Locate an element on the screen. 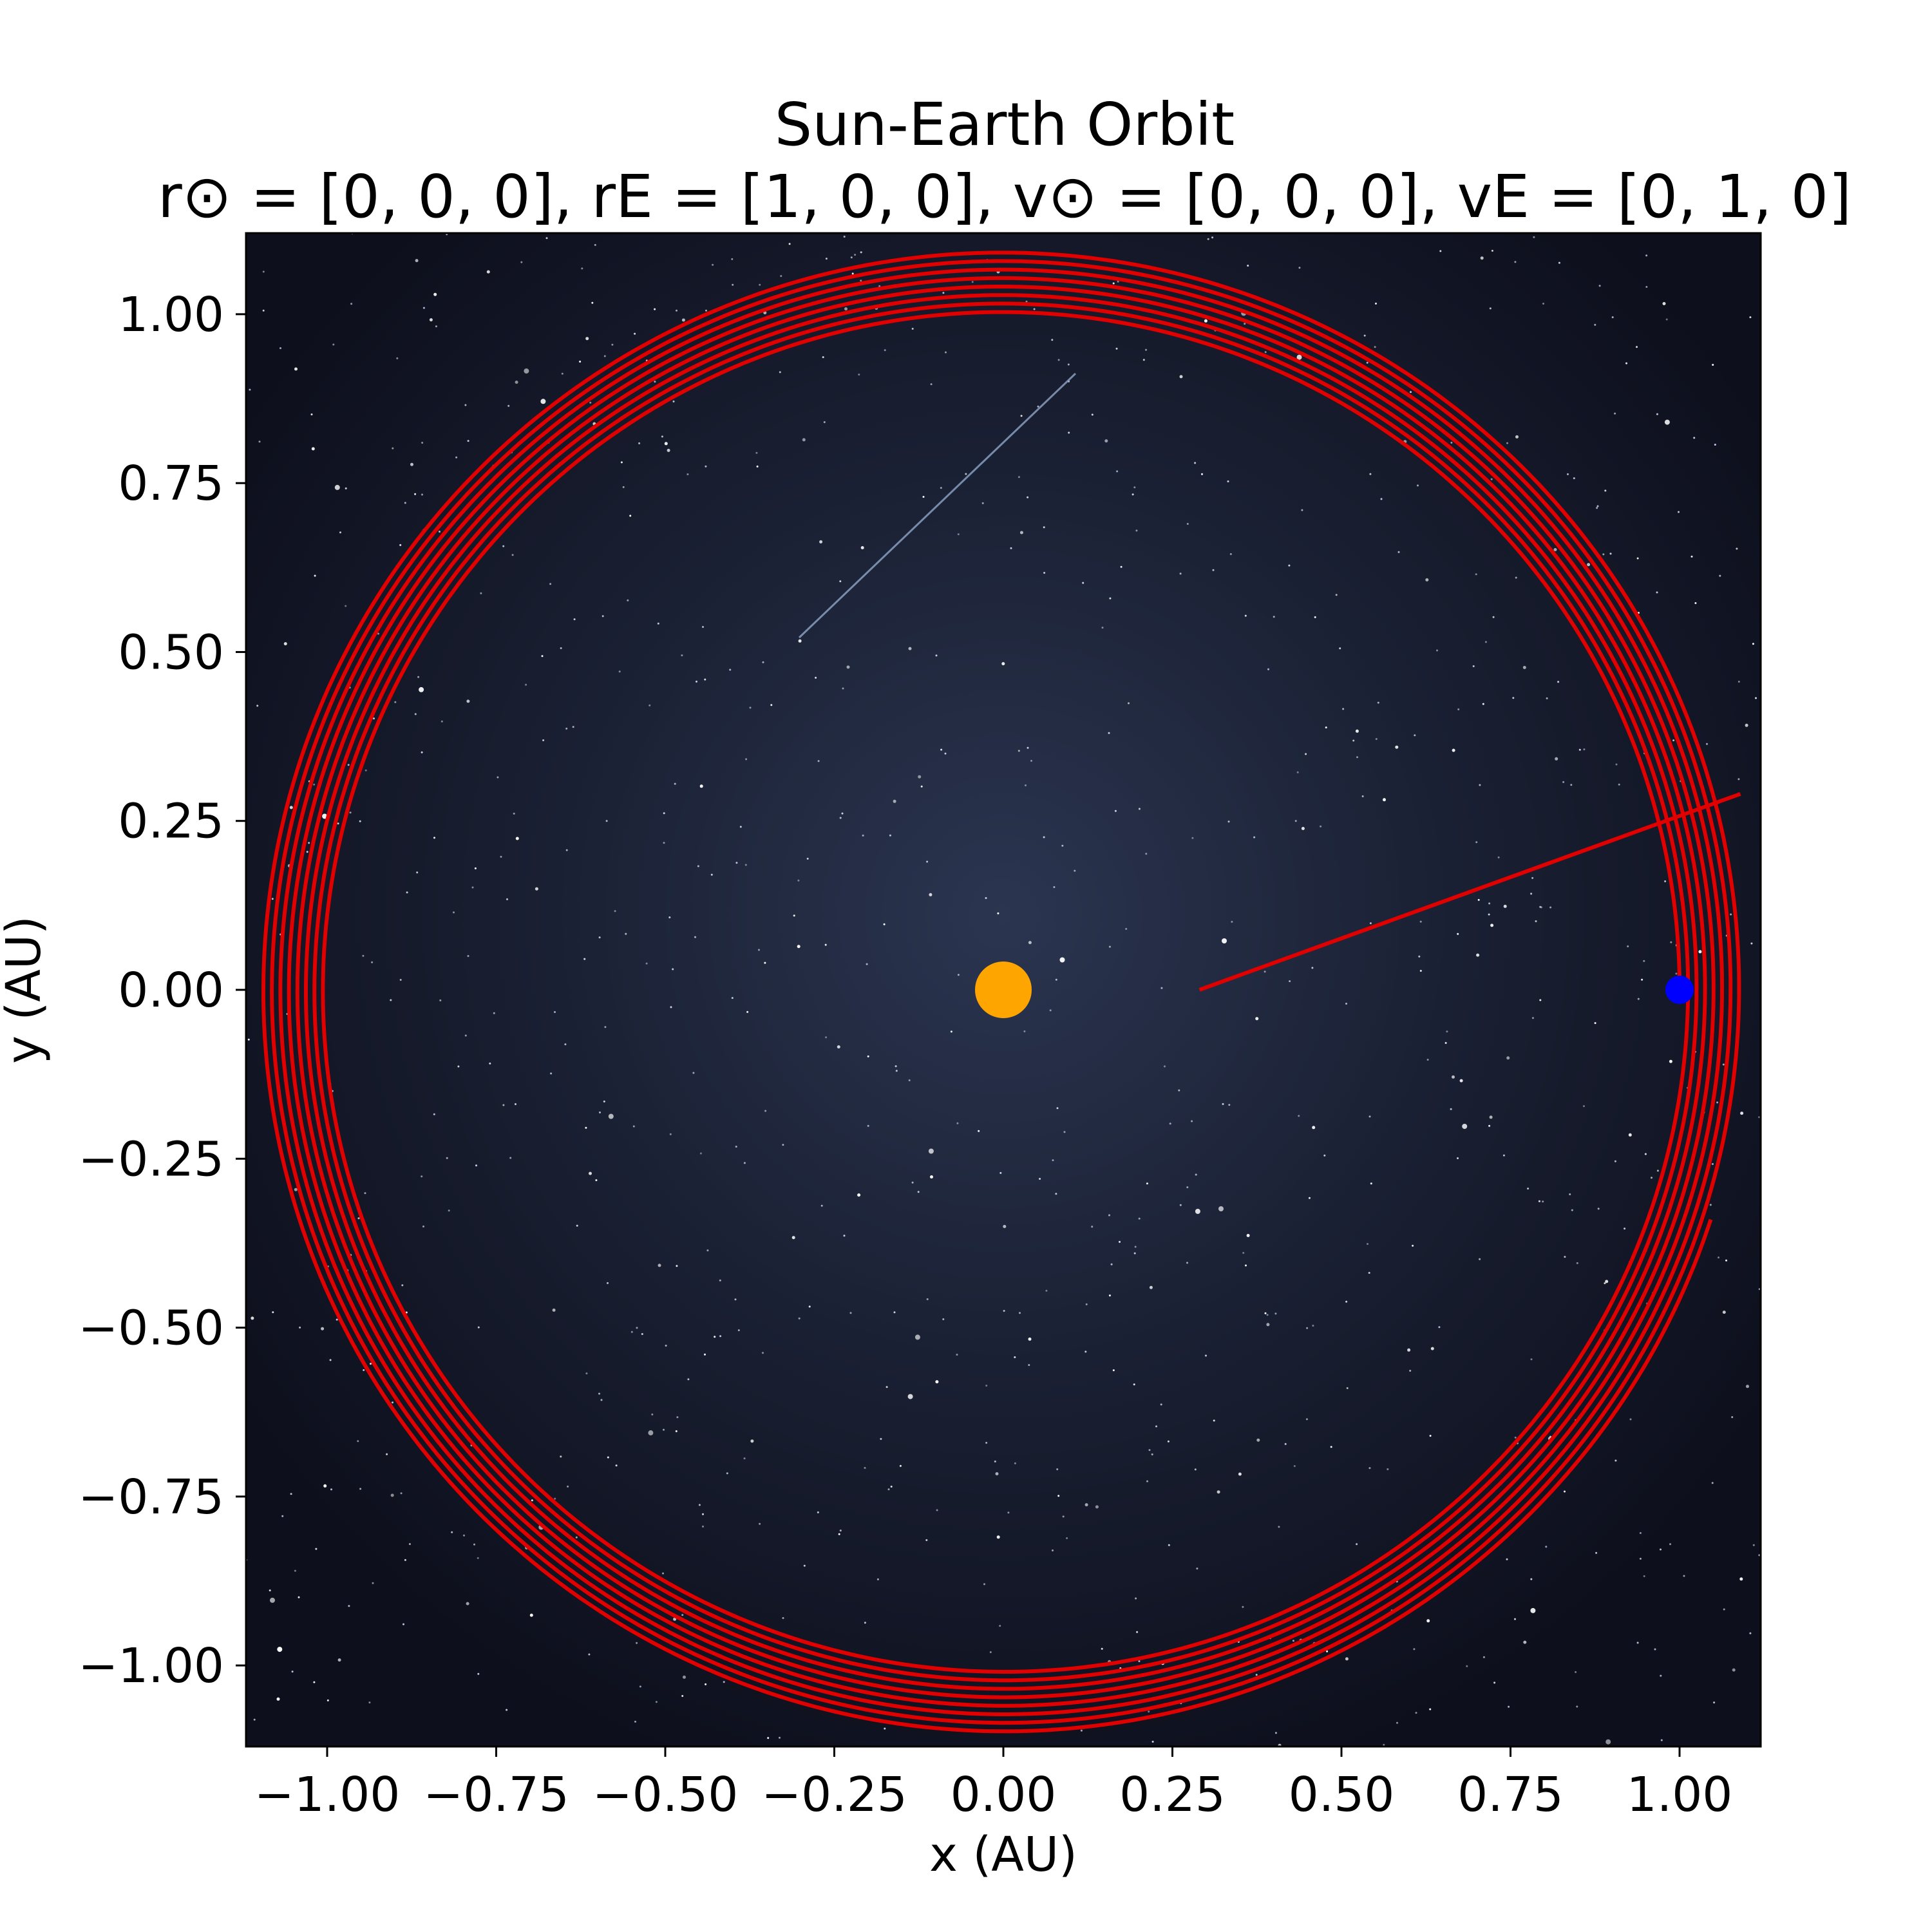  y-tick-label: 0.75 is located at coordinates (171, 483).